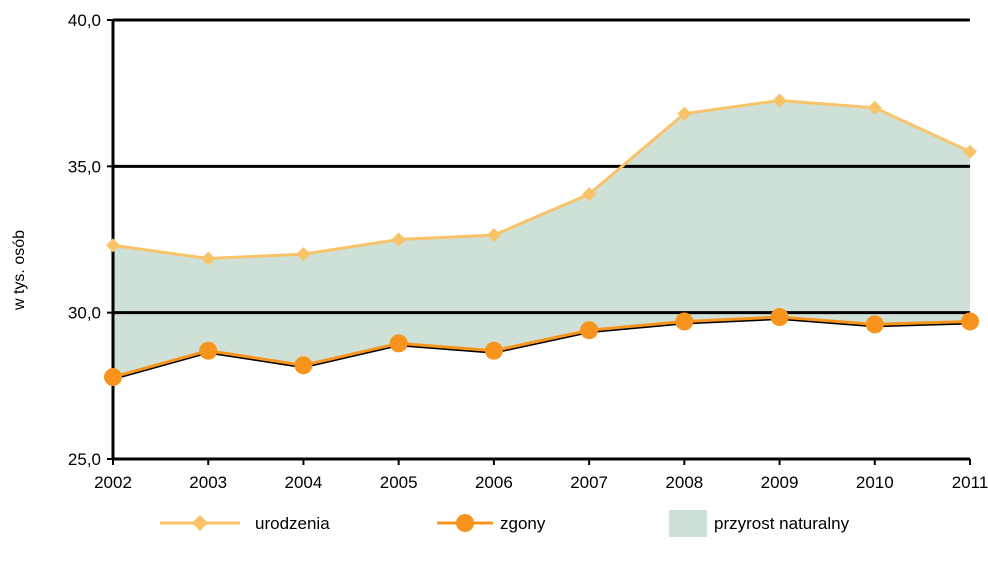 This screenshot has height=565, width=988. Describe the element at coordinates (970, 482) in the screenshot. I see `x-tick-label: 2011` at that location.